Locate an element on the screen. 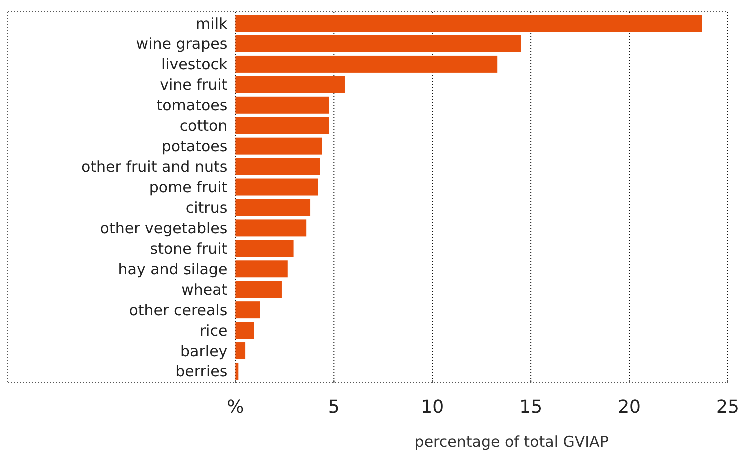 The height and width of the screenshot is (452, 740). y-tick-label: milk is located at coordinates (212, 23).